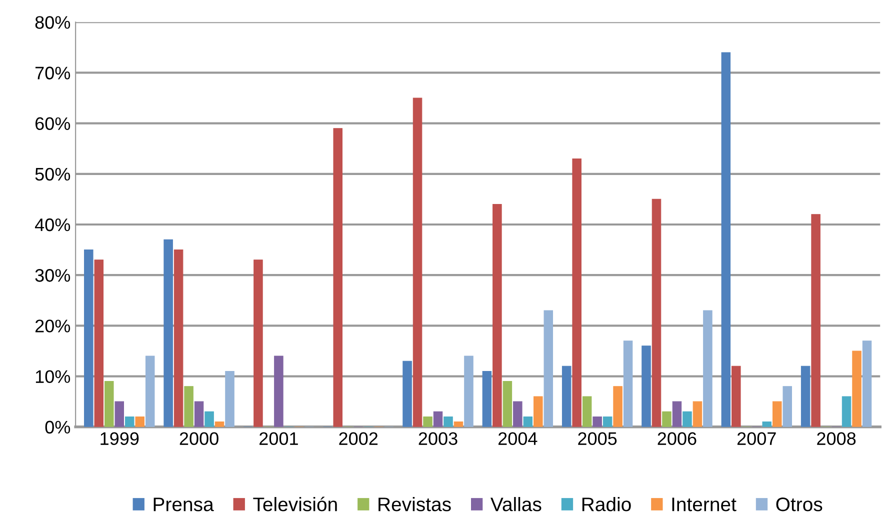 The image size is (889, 527). Describe the element at coordinates (414, 504) in the screenshot. I see `legend-label: Revistas` at that location.